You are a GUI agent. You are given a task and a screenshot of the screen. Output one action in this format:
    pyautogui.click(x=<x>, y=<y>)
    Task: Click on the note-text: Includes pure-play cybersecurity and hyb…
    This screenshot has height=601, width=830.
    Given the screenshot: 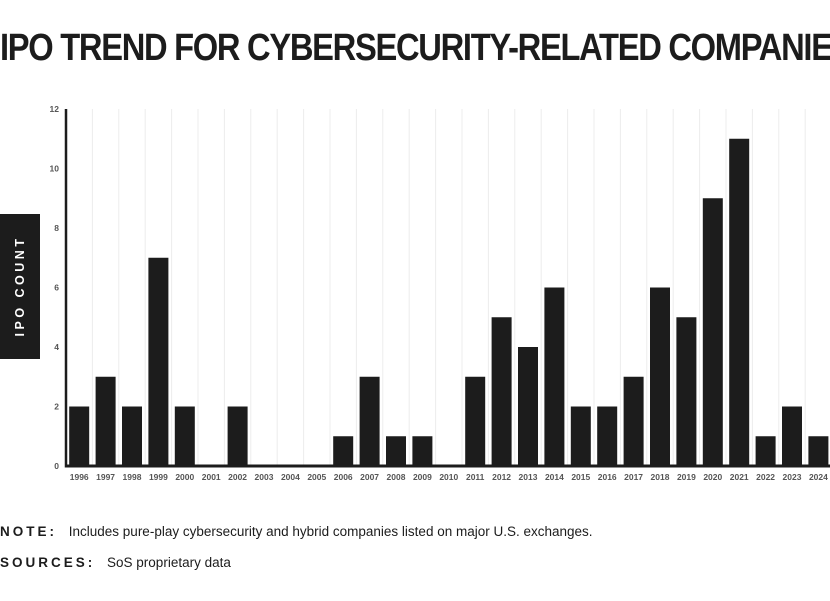 What is the action you would take?
    pyautogui.click(x=330, y=531)
    